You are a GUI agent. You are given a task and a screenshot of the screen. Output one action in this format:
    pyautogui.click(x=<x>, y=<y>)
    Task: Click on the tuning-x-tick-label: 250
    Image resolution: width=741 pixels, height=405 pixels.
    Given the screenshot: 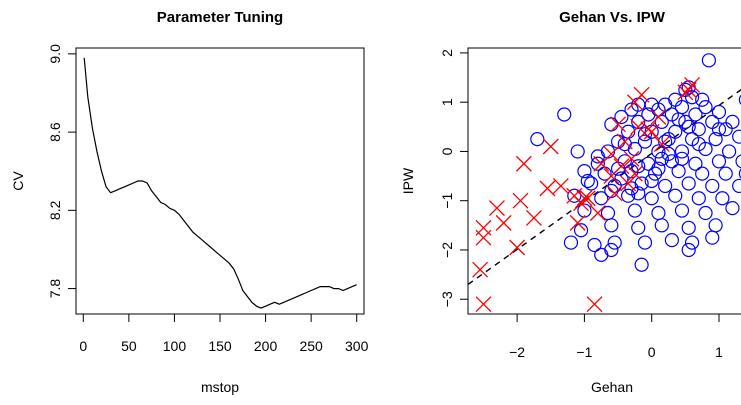 What is the action you would take?
    pyautogui.click(x=311, y=346)
    